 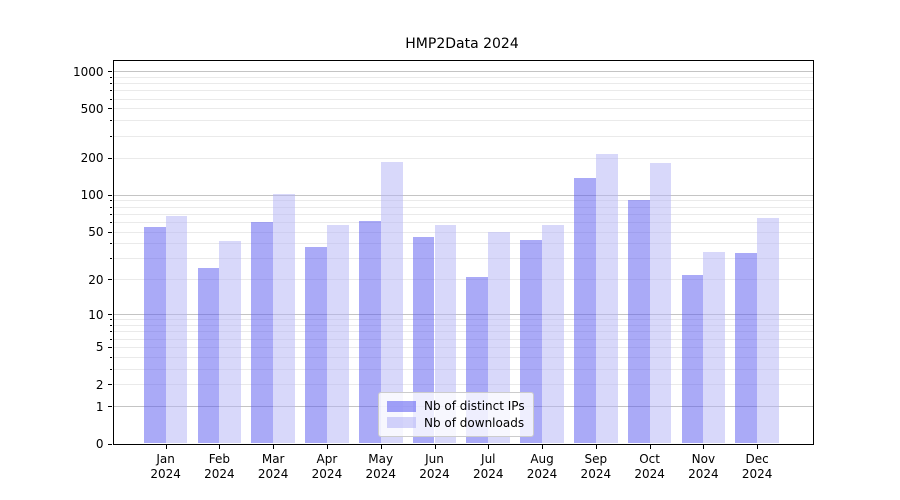 I want to click on x-tick-label: Feb 2024, so click(x=219, y=467).